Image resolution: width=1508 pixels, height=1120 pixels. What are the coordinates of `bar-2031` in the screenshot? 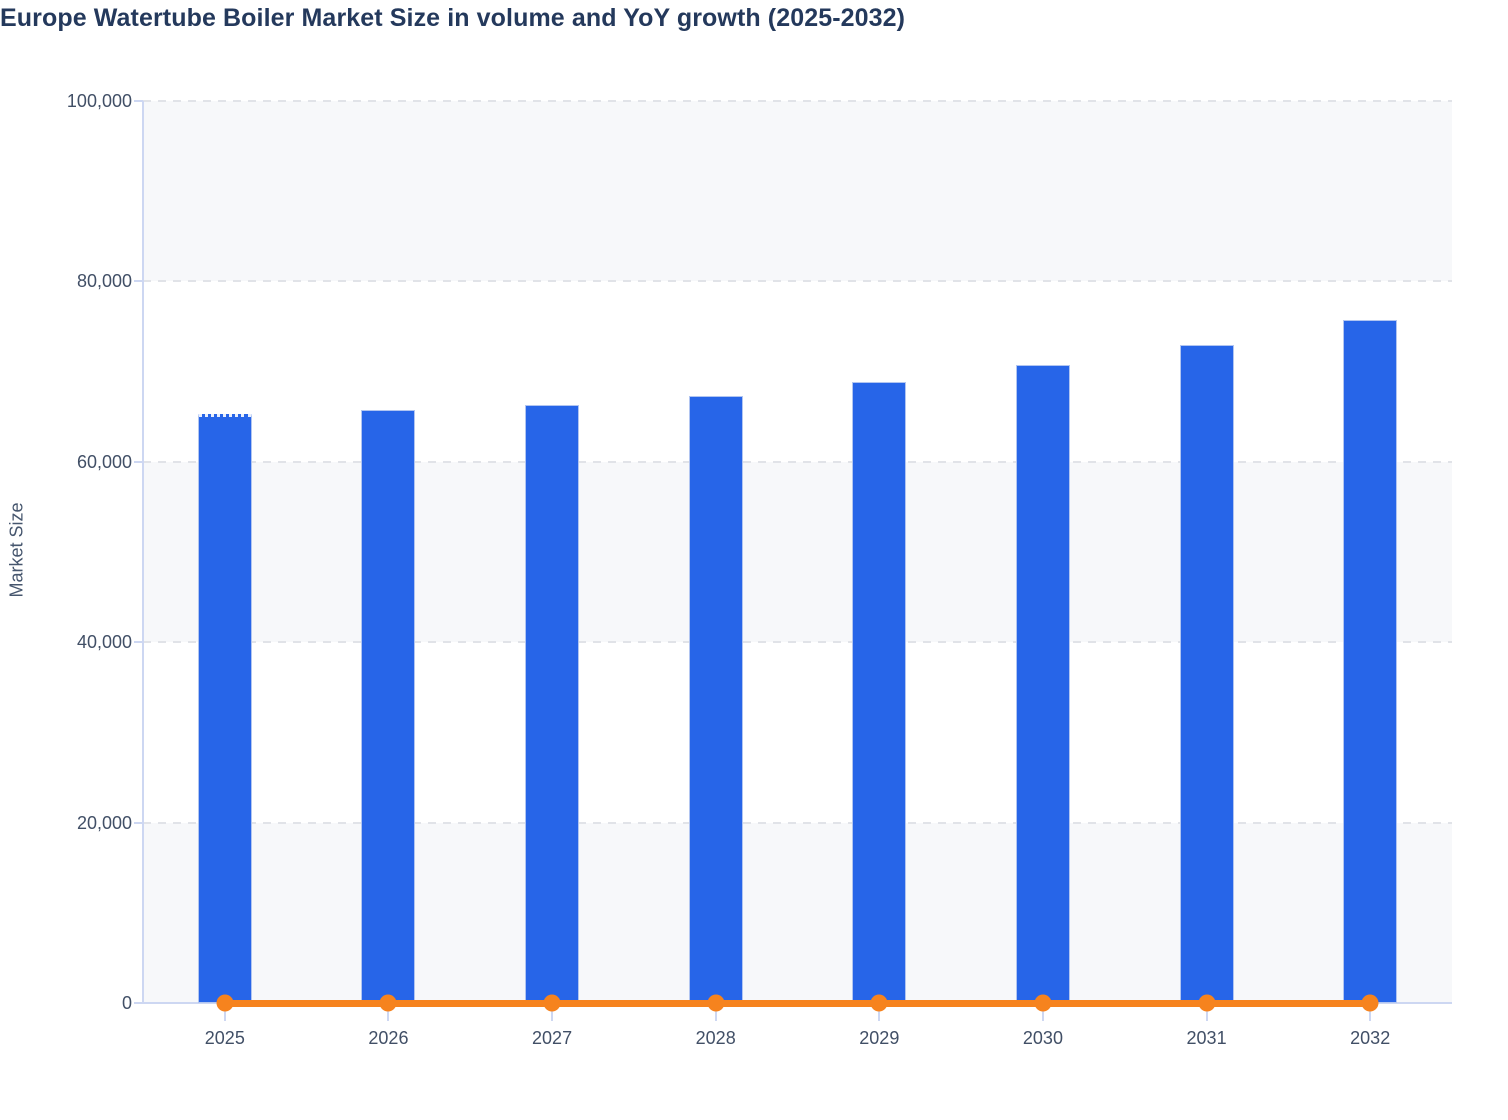 It's located at (1206, 673).